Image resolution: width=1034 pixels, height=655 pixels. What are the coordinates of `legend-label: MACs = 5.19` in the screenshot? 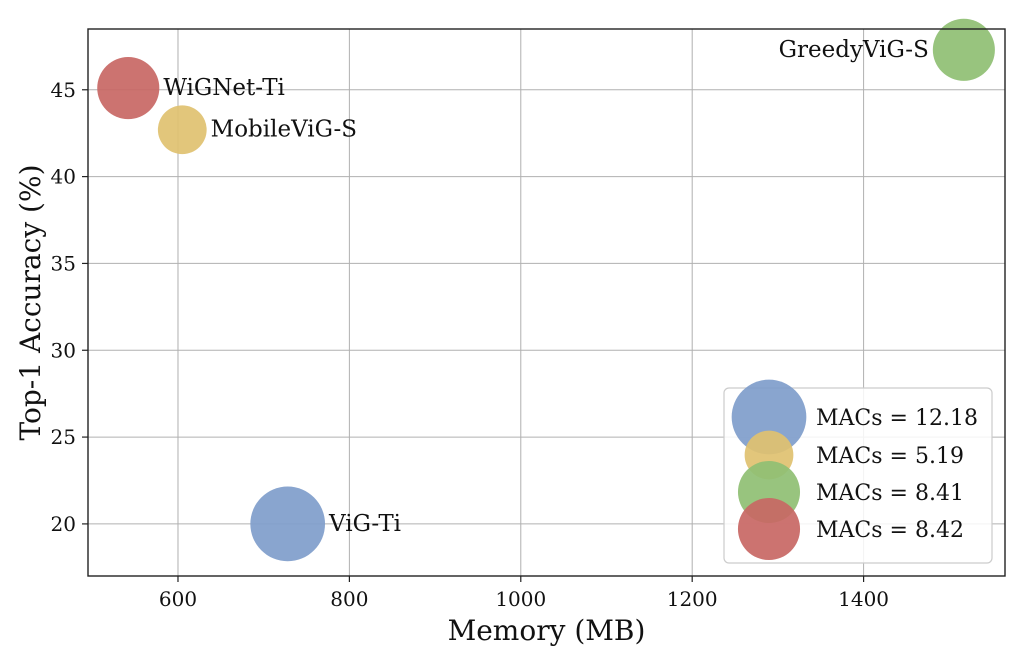 It's located at (890, 456).